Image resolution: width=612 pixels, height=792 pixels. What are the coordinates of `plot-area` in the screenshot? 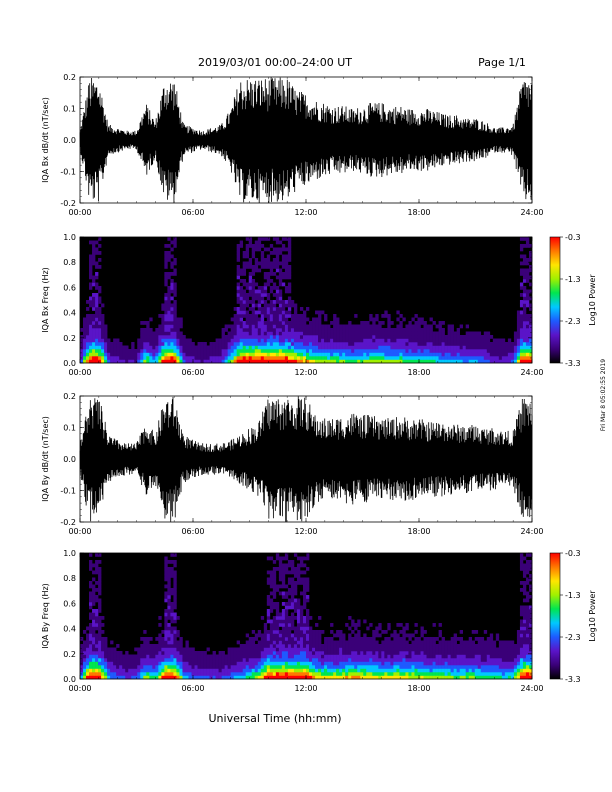 It's located at (306, 616).